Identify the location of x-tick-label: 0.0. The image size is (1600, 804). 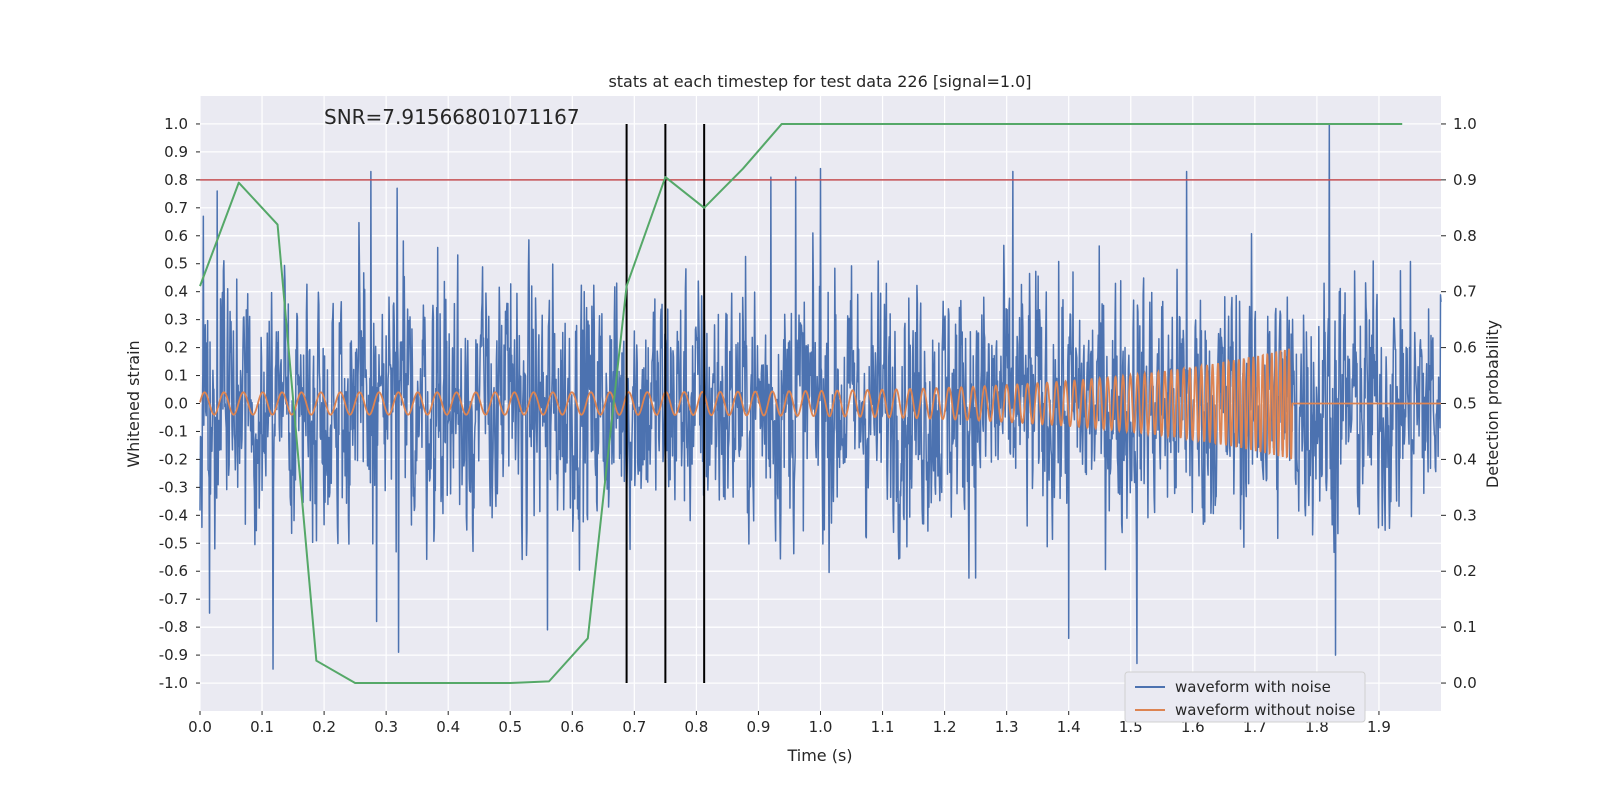
(200, 727).